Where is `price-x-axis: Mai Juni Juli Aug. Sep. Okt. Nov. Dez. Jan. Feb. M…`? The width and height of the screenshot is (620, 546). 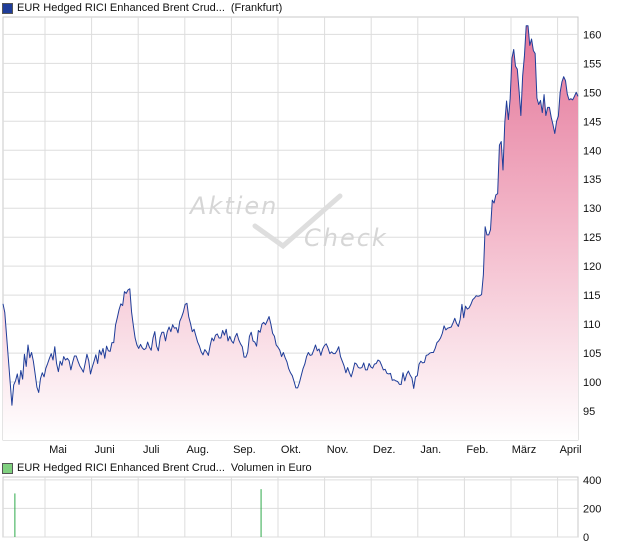
price-x-axis: Mai Juni Juli Aug. Sep. Okt. Nov. Dez. Jan. Feb. M… is located at coordinates (315, 450).